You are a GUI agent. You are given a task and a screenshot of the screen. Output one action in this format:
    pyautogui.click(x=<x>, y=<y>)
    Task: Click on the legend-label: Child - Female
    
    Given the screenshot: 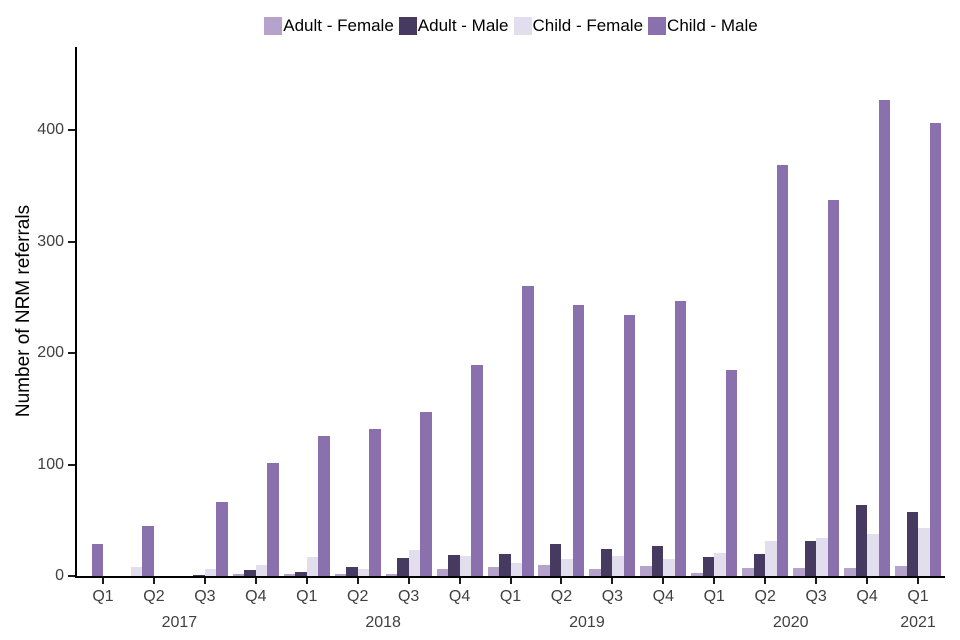 What is the action you would take?
    pyautogui.click(x=588, y=25)
    